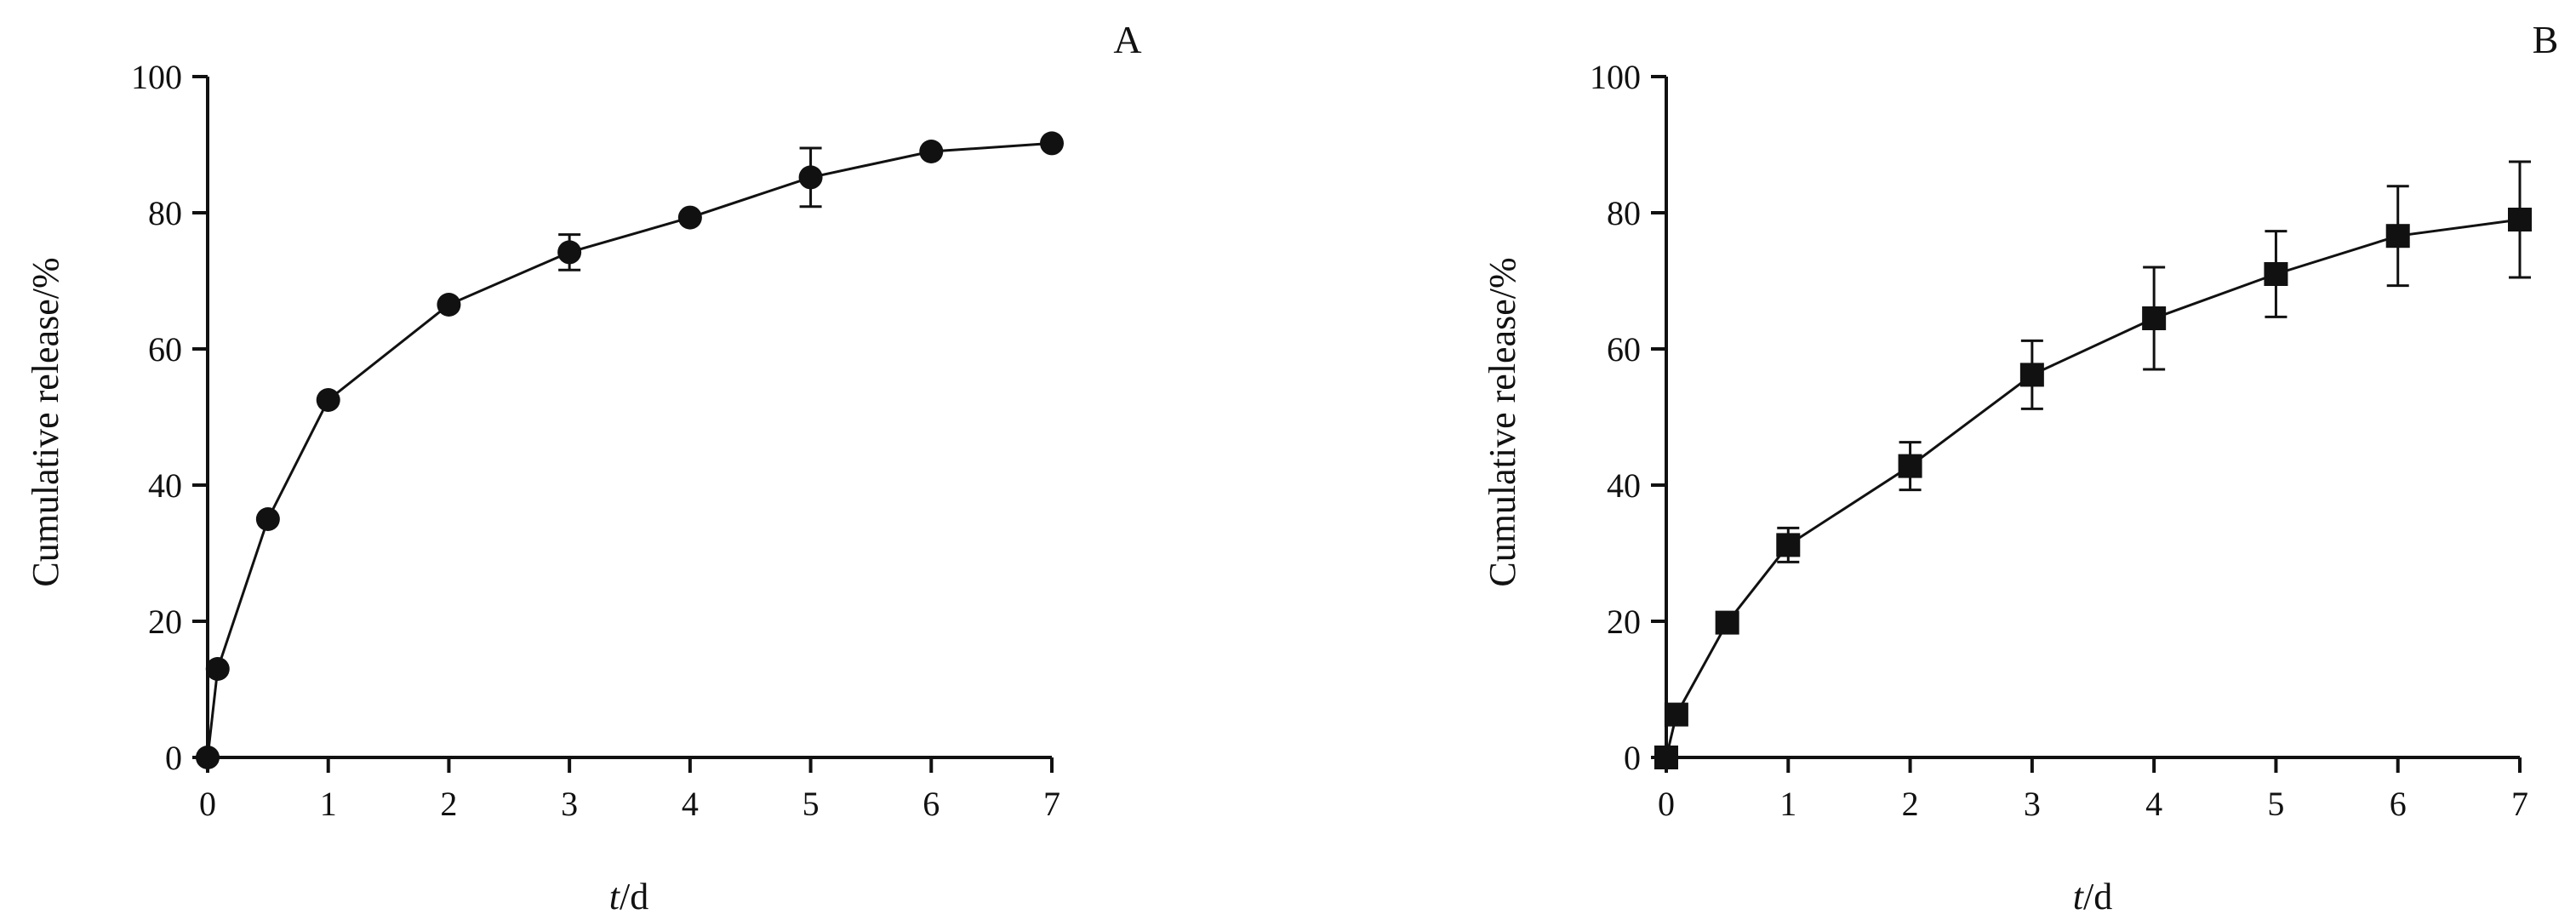  Describe the element at coordinates (1502, 422) in the screenshot. I see `chart-b-y-axis-label: Cumulative release/%` at that location.